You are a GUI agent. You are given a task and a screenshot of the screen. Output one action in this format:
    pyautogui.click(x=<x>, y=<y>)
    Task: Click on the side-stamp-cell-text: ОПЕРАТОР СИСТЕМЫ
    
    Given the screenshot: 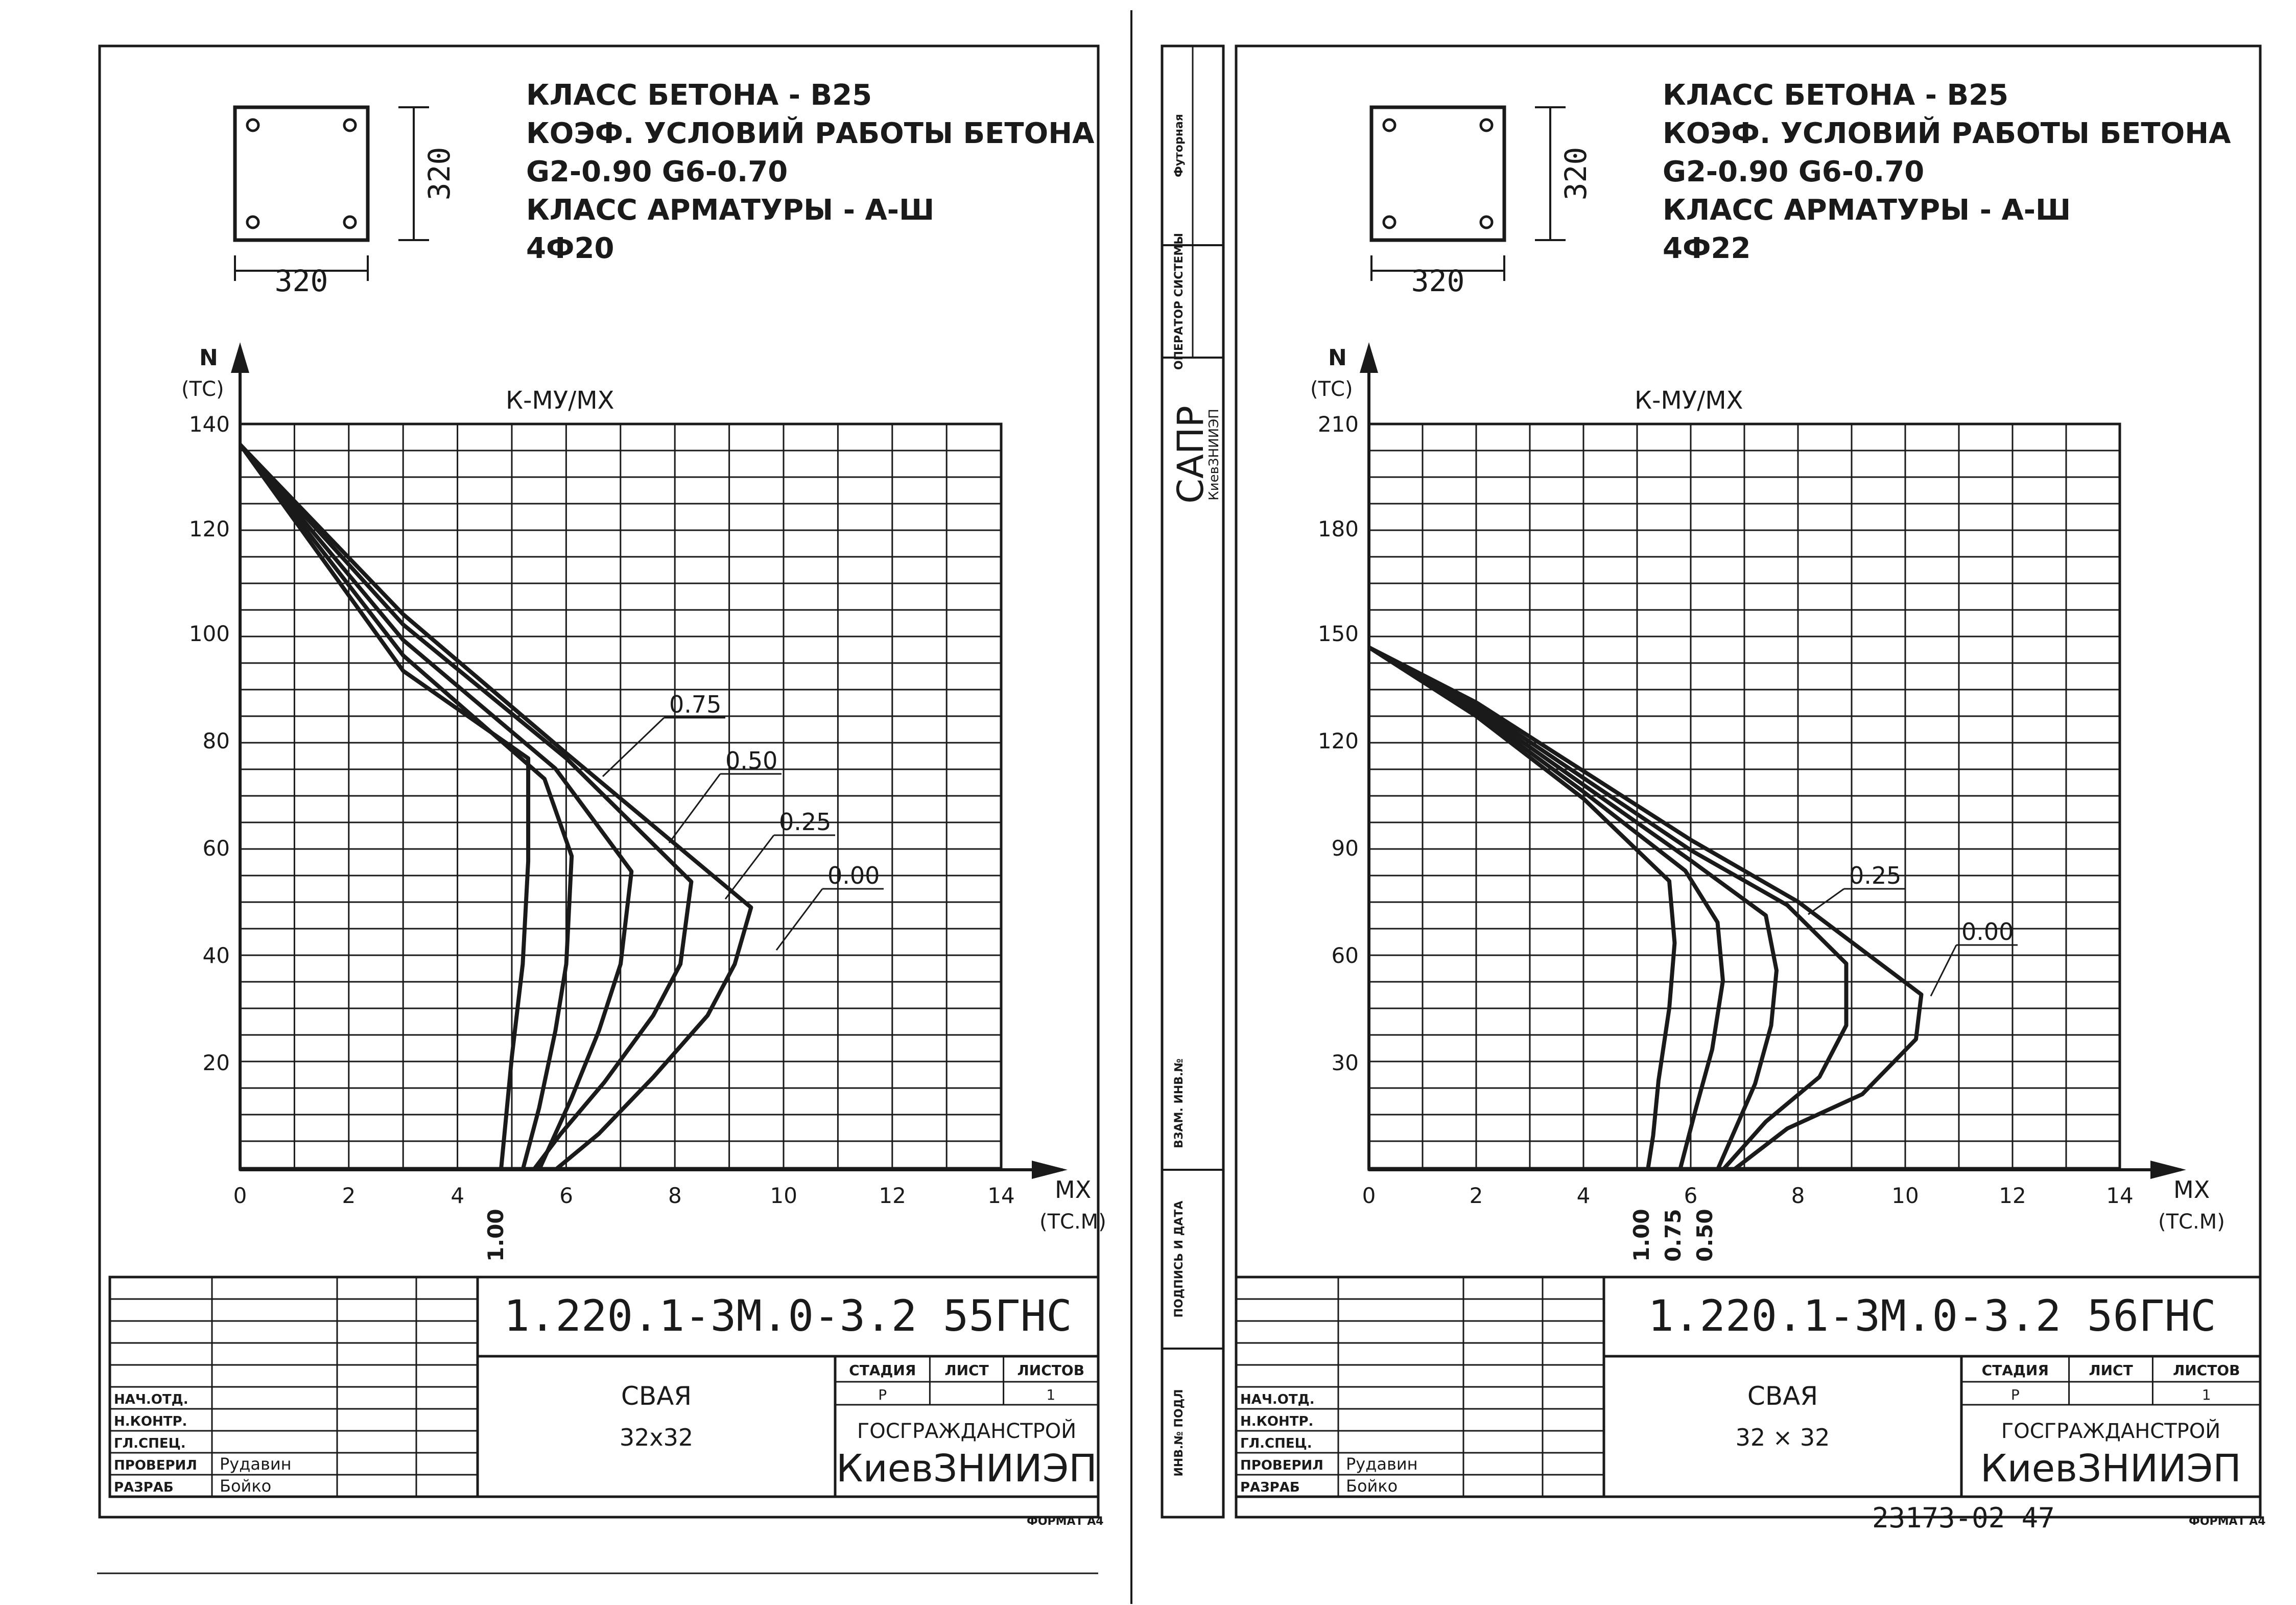 What is the action you would take?
    pyautogui.click(x=1180, y=301)
    